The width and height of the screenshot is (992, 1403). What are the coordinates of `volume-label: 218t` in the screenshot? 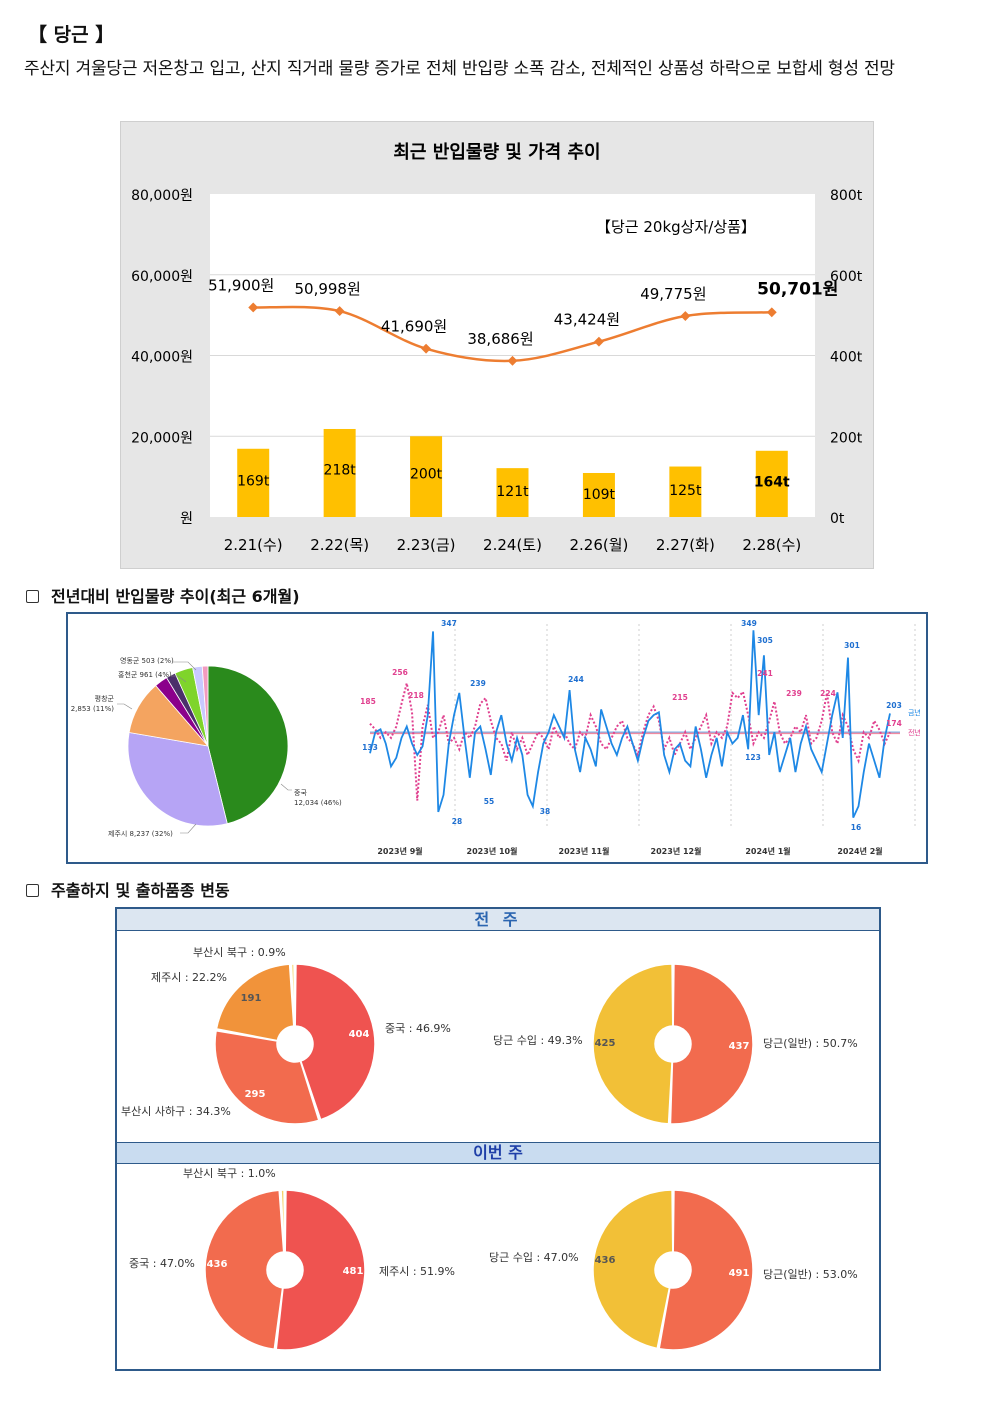 It's located at (340, 471).